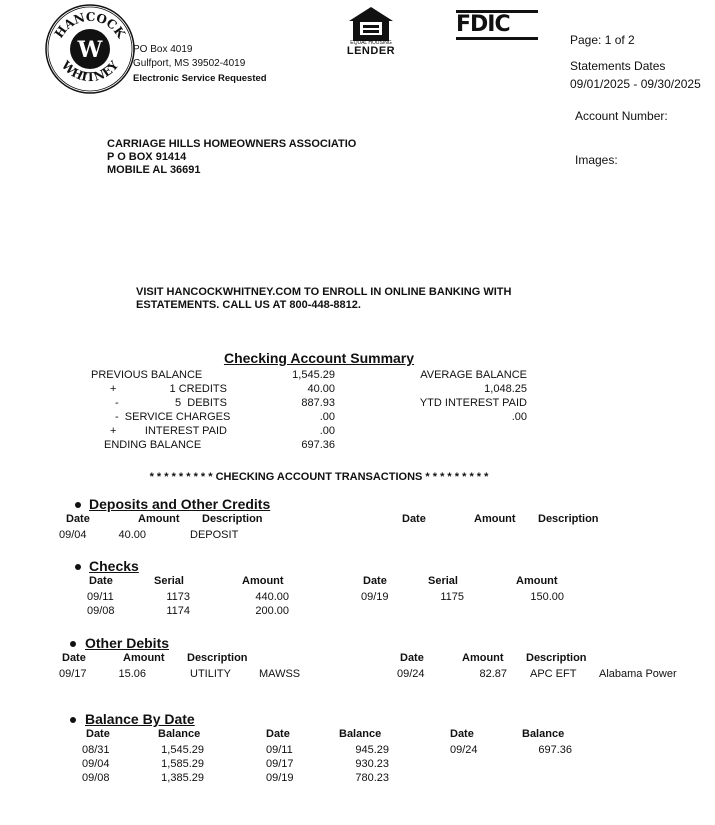 This screenshot has width=715, height=825. Describe the element at coordinates (452, 597) in the screenshot. I see `check-serial: 1175` at that location.